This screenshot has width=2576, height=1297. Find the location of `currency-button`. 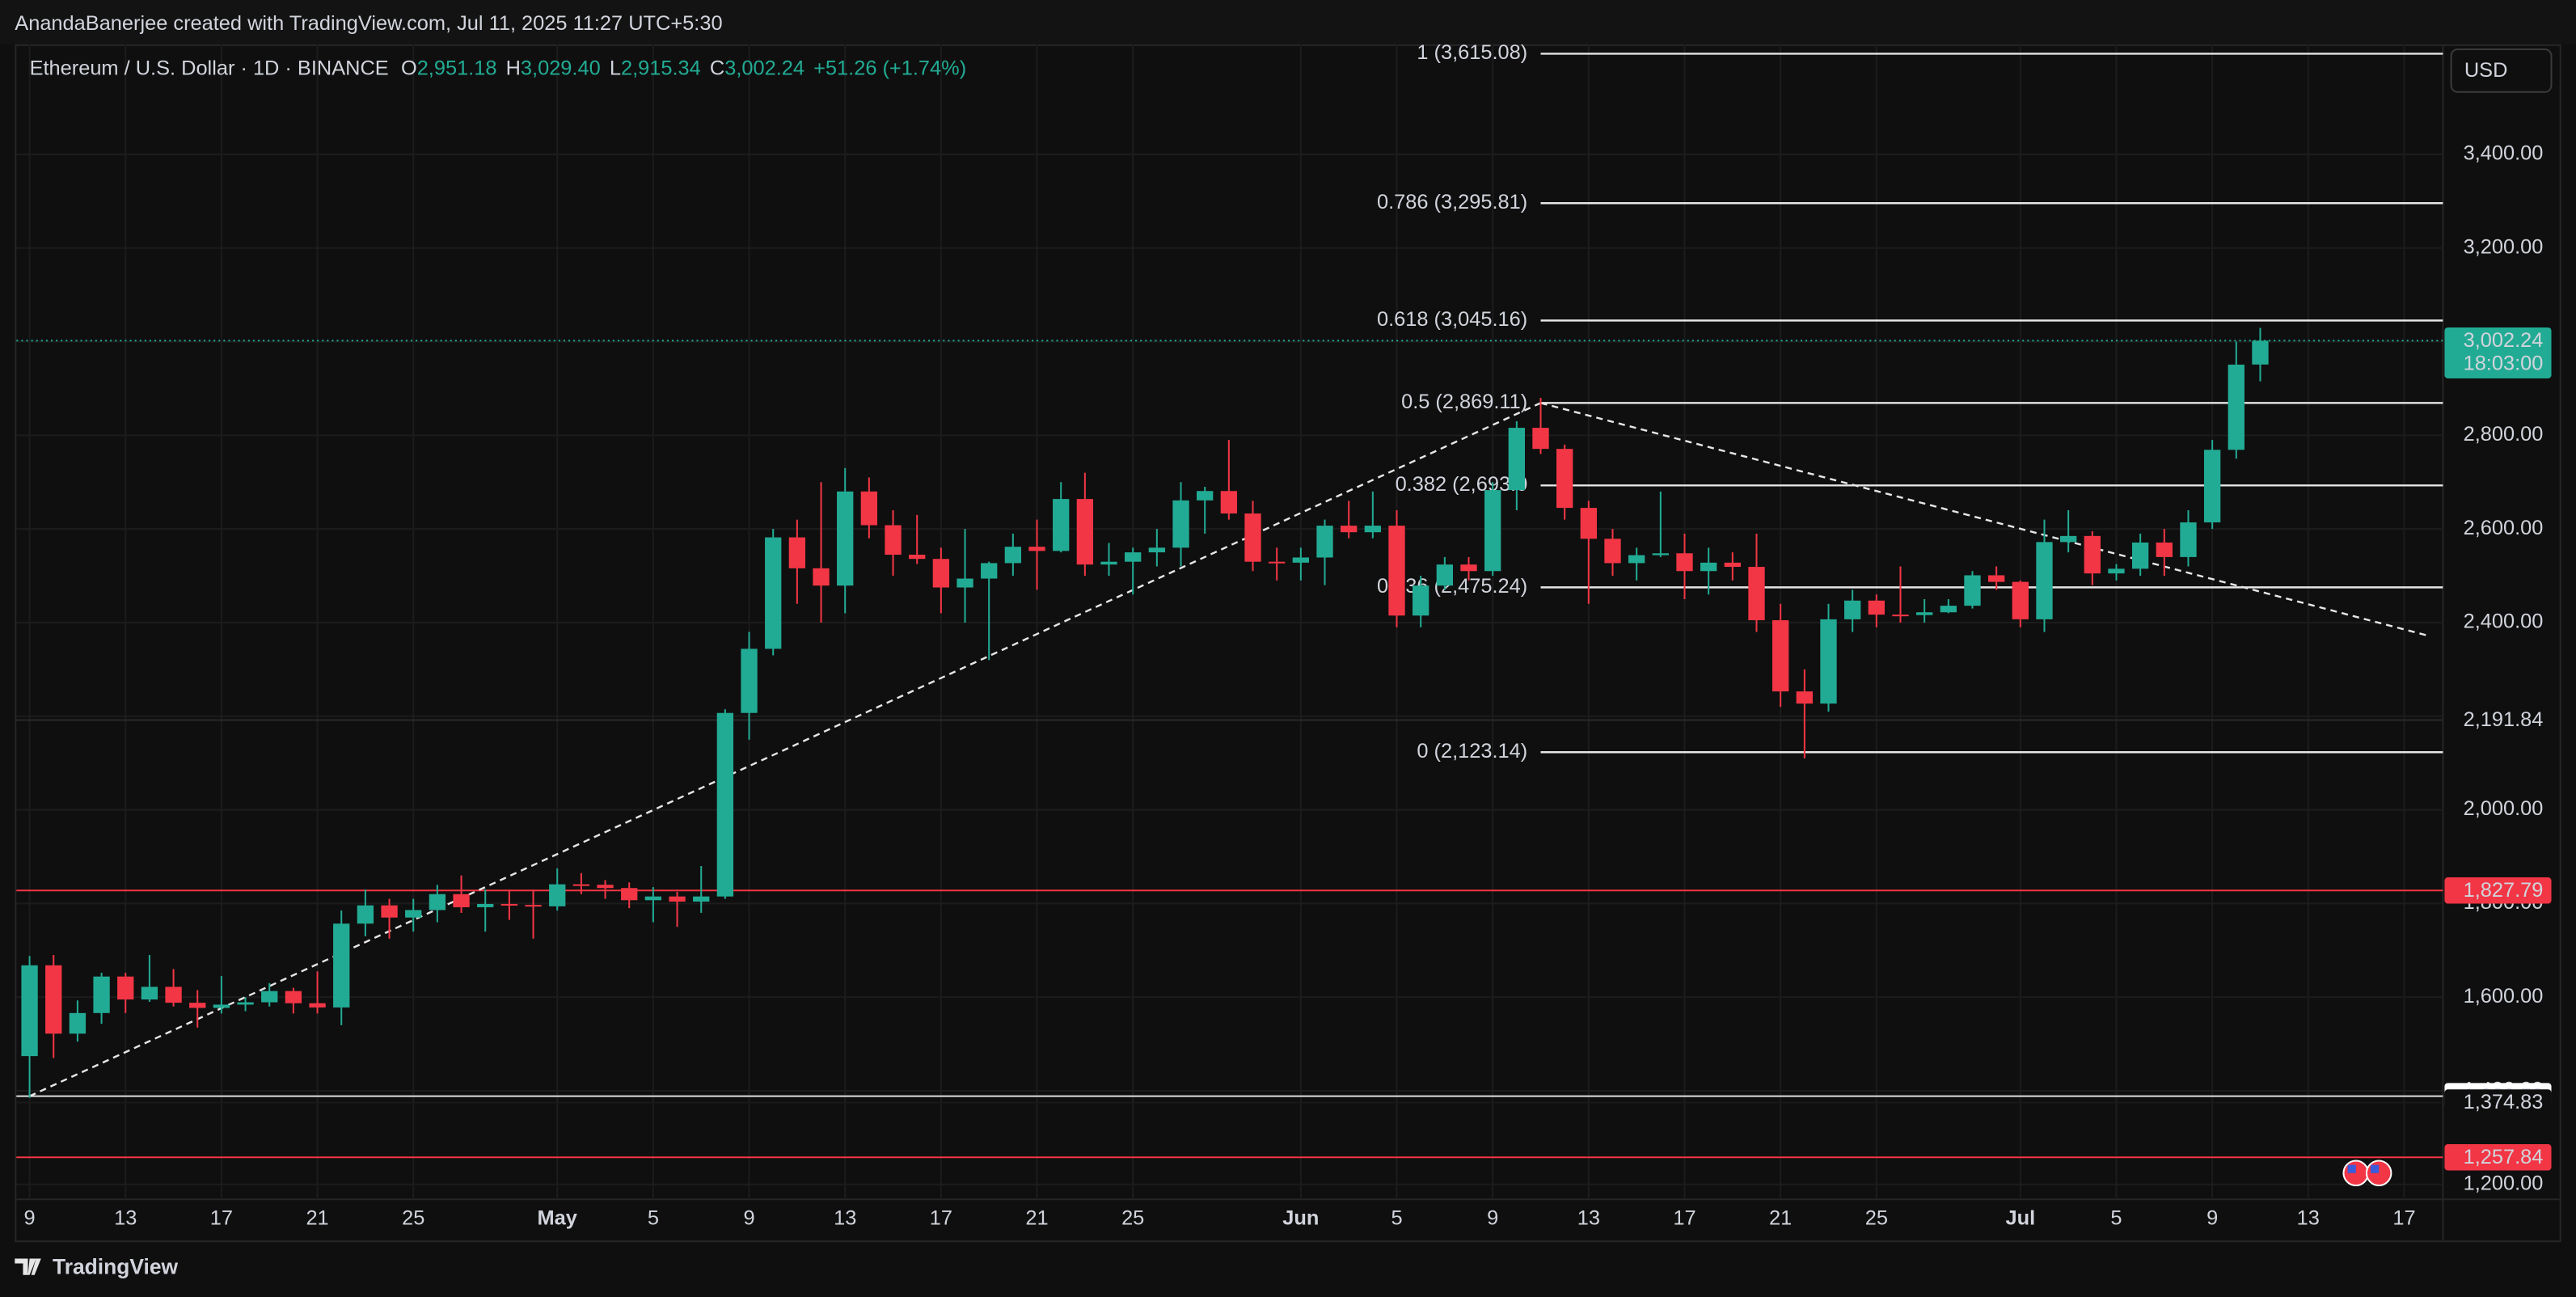

currency-button is located at coordinates (2501, 70).